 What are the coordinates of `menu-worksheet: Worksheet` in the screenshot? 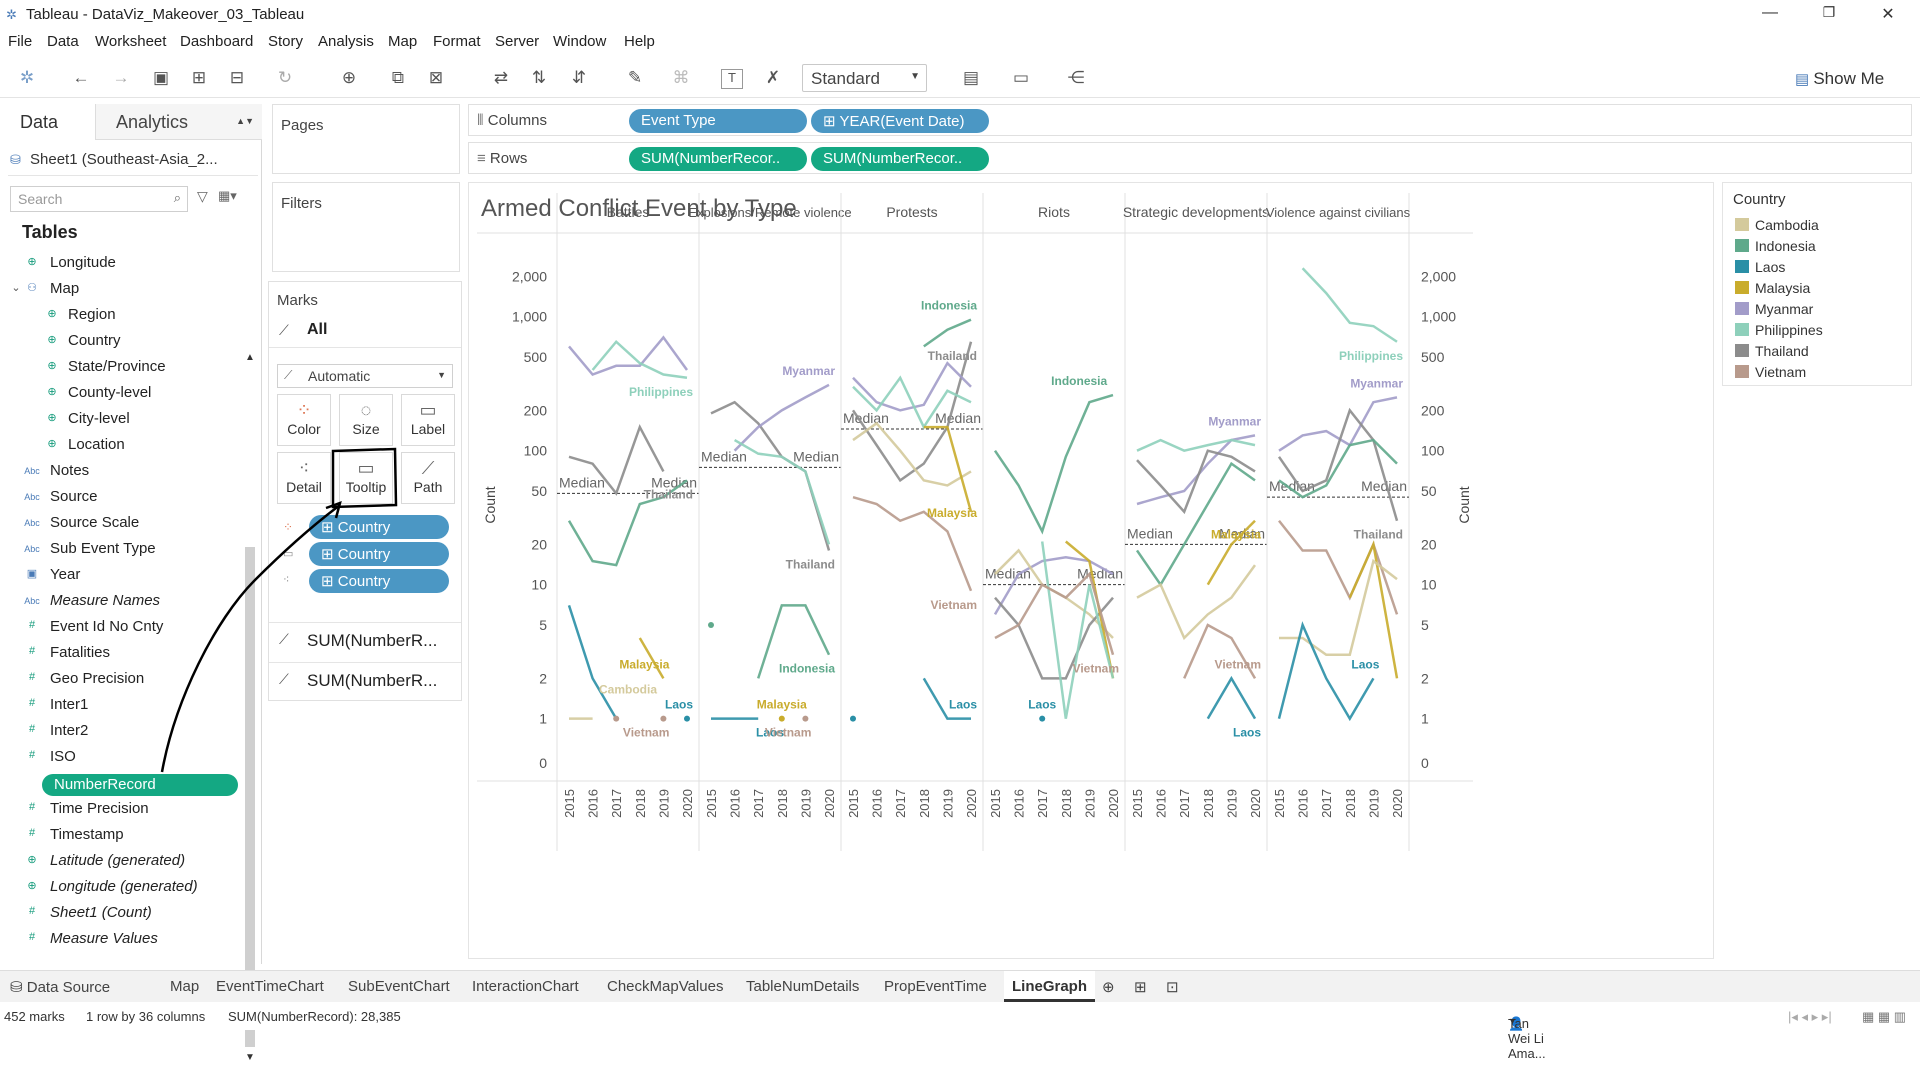 It's located at (131, 41).